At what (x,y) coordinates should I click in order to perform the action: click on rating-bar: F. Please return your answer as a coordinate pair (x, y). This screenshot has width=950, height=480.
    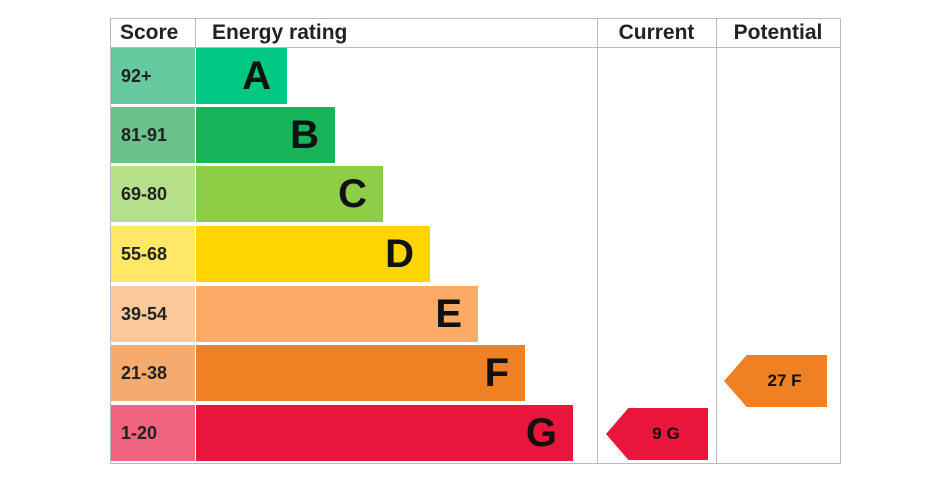
    Looking at the image, I should click on (360, 373).